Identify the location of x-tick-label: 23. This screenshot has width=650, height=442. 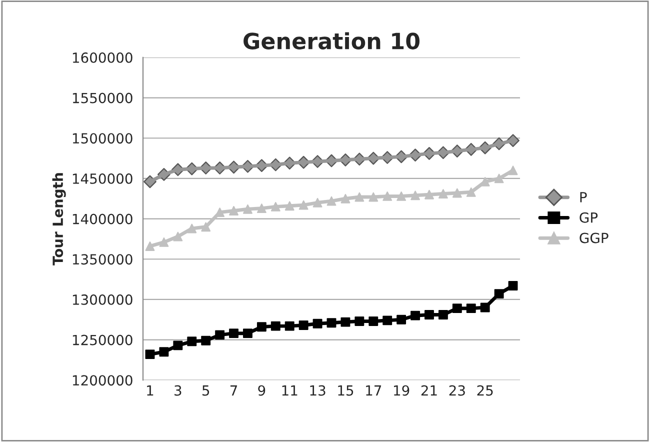
(457, 390).